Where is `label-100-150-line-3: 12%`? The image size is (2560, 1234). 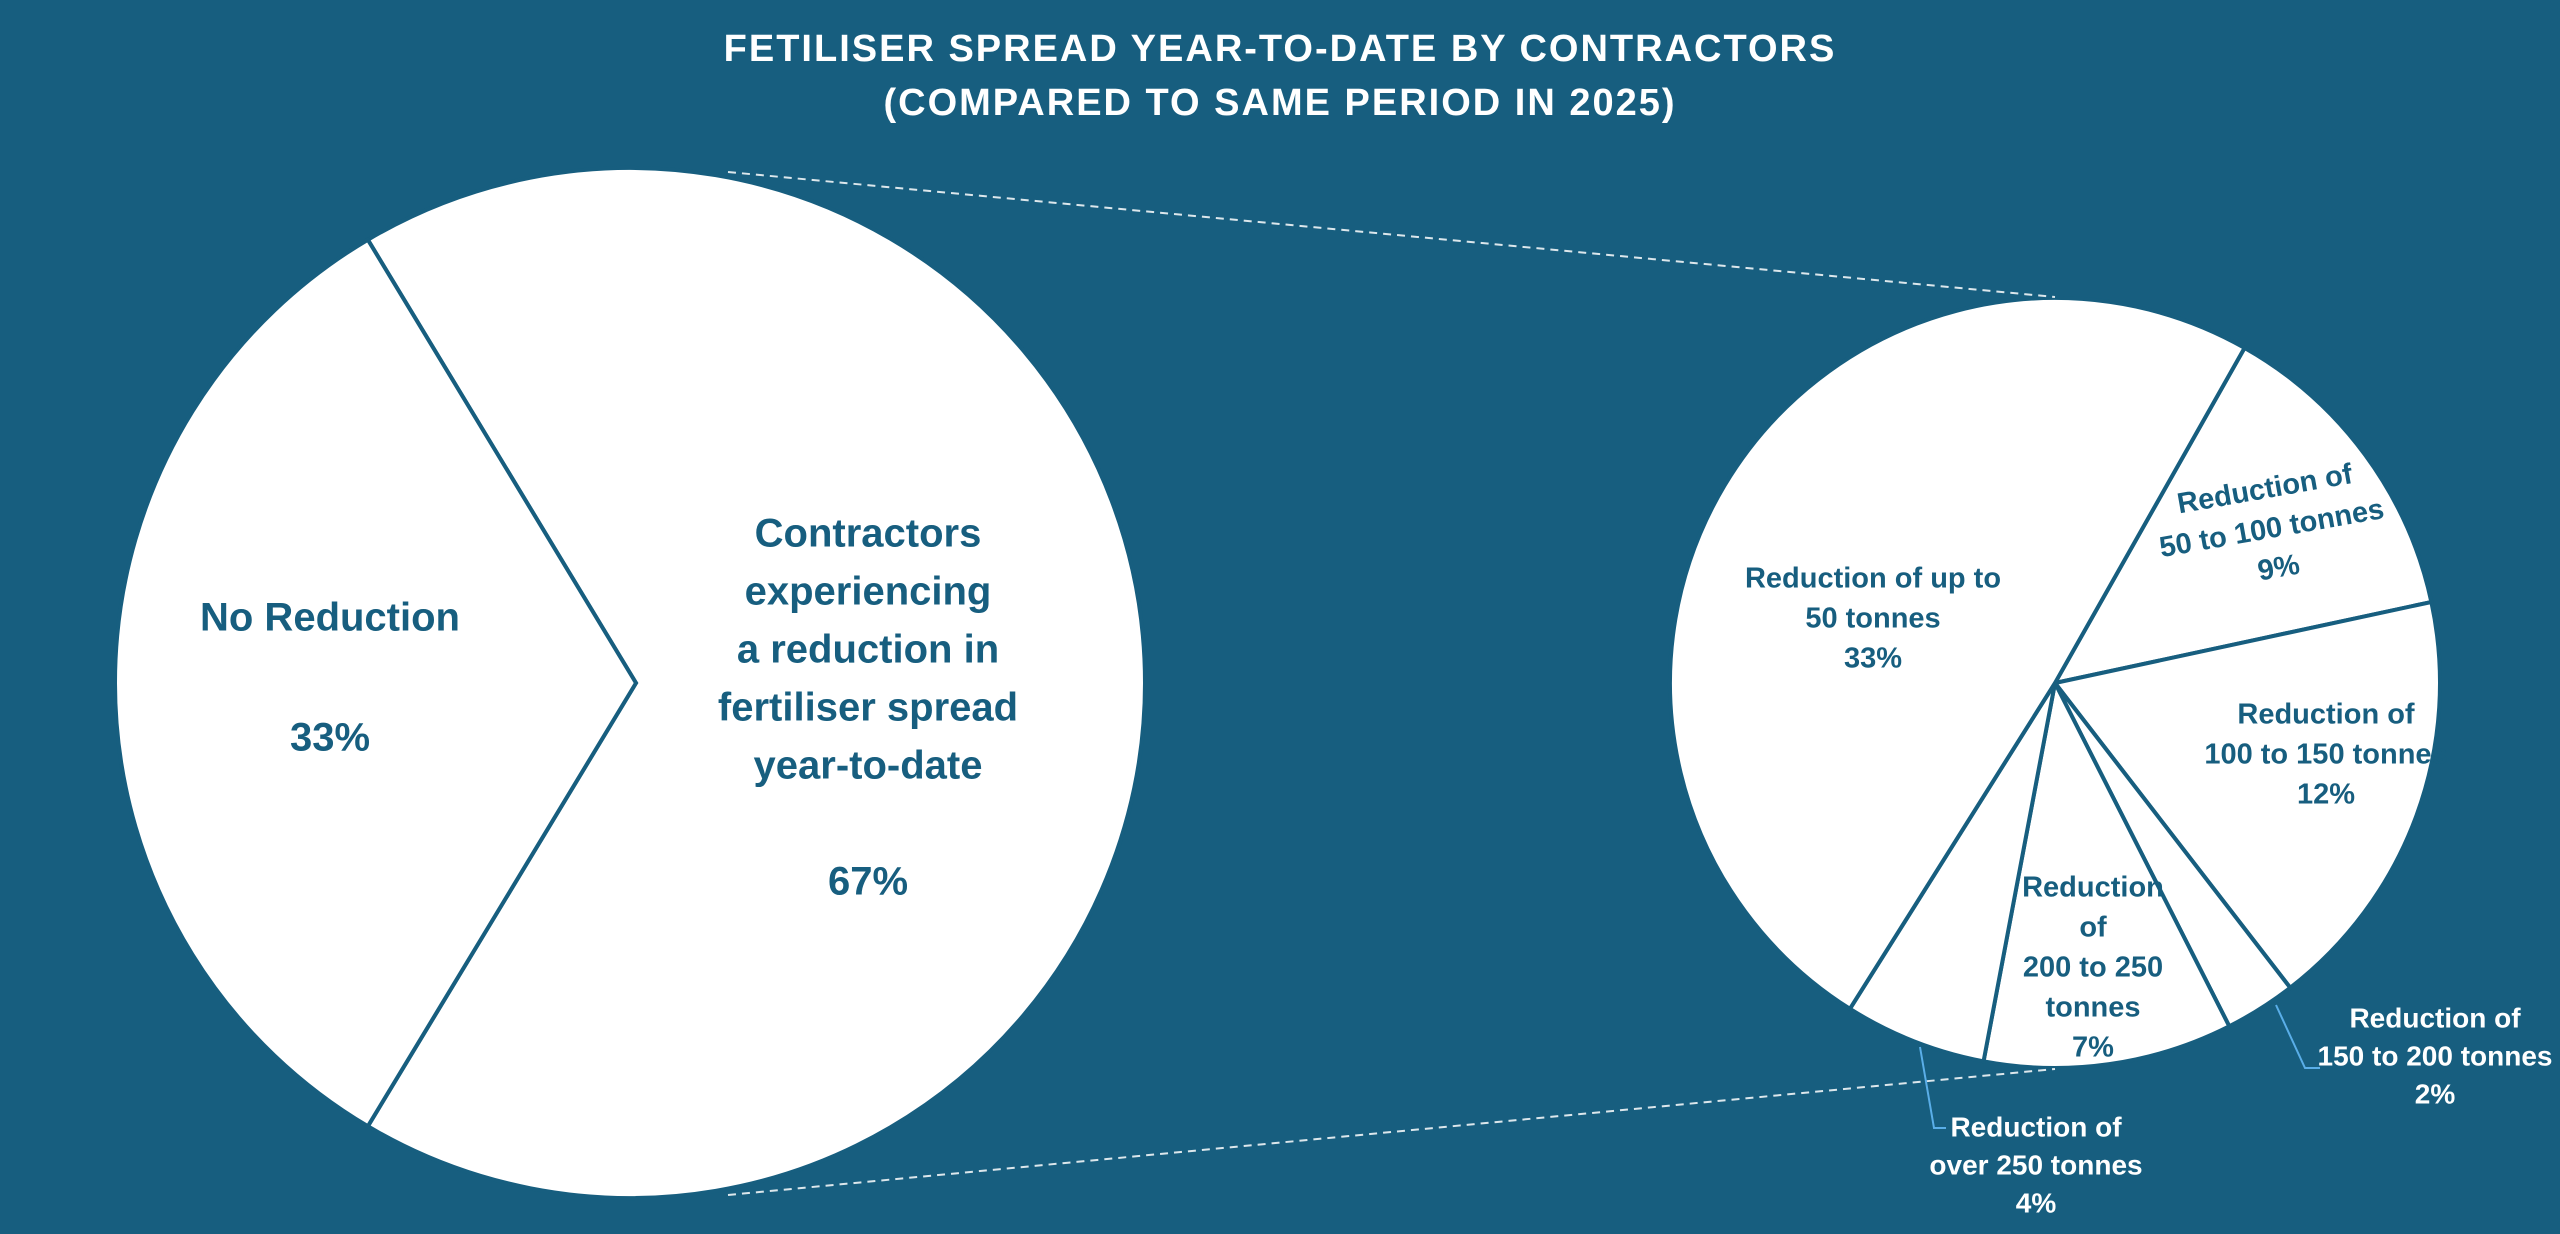
label-100-150-line-3: 12% is located at coordinates (2326, 795).